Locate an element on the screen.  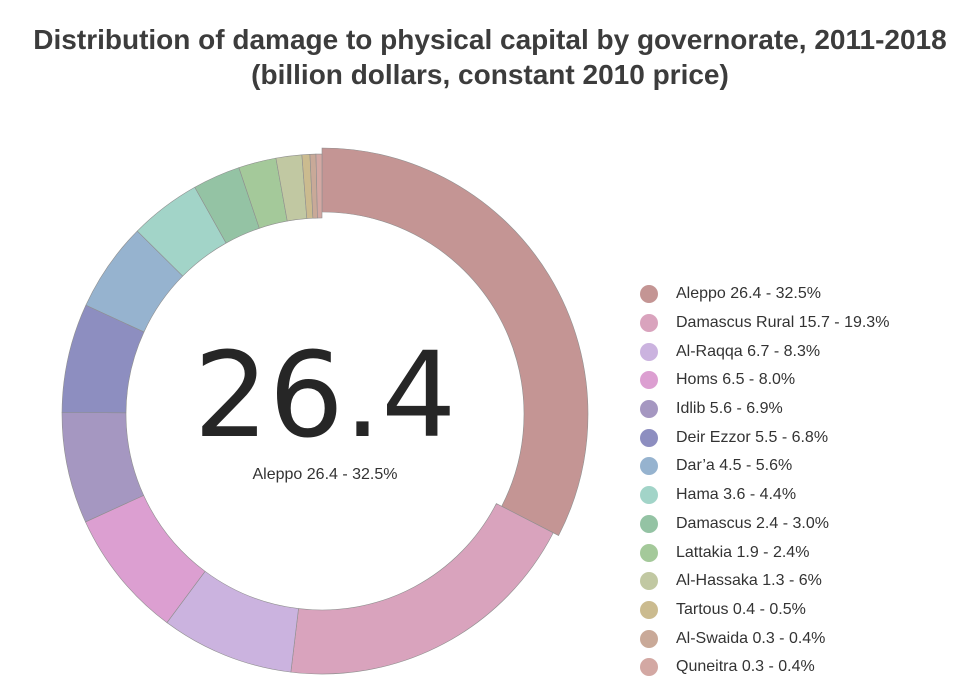
legend-item-damascus-rural: Damascus Rural 15.7 - 19.3% is located at coordinates (764, 323).